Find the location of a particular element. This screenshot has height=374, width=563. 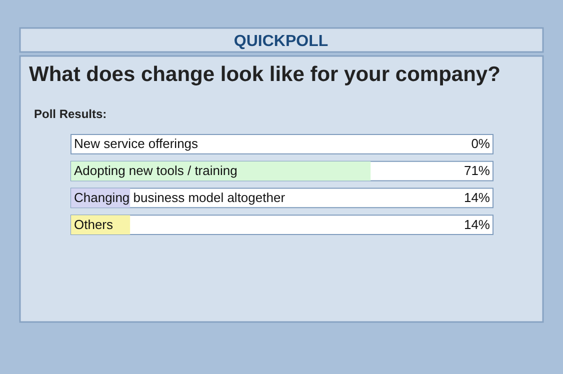

text: Poll Results: is located at coordinates (70, 114).